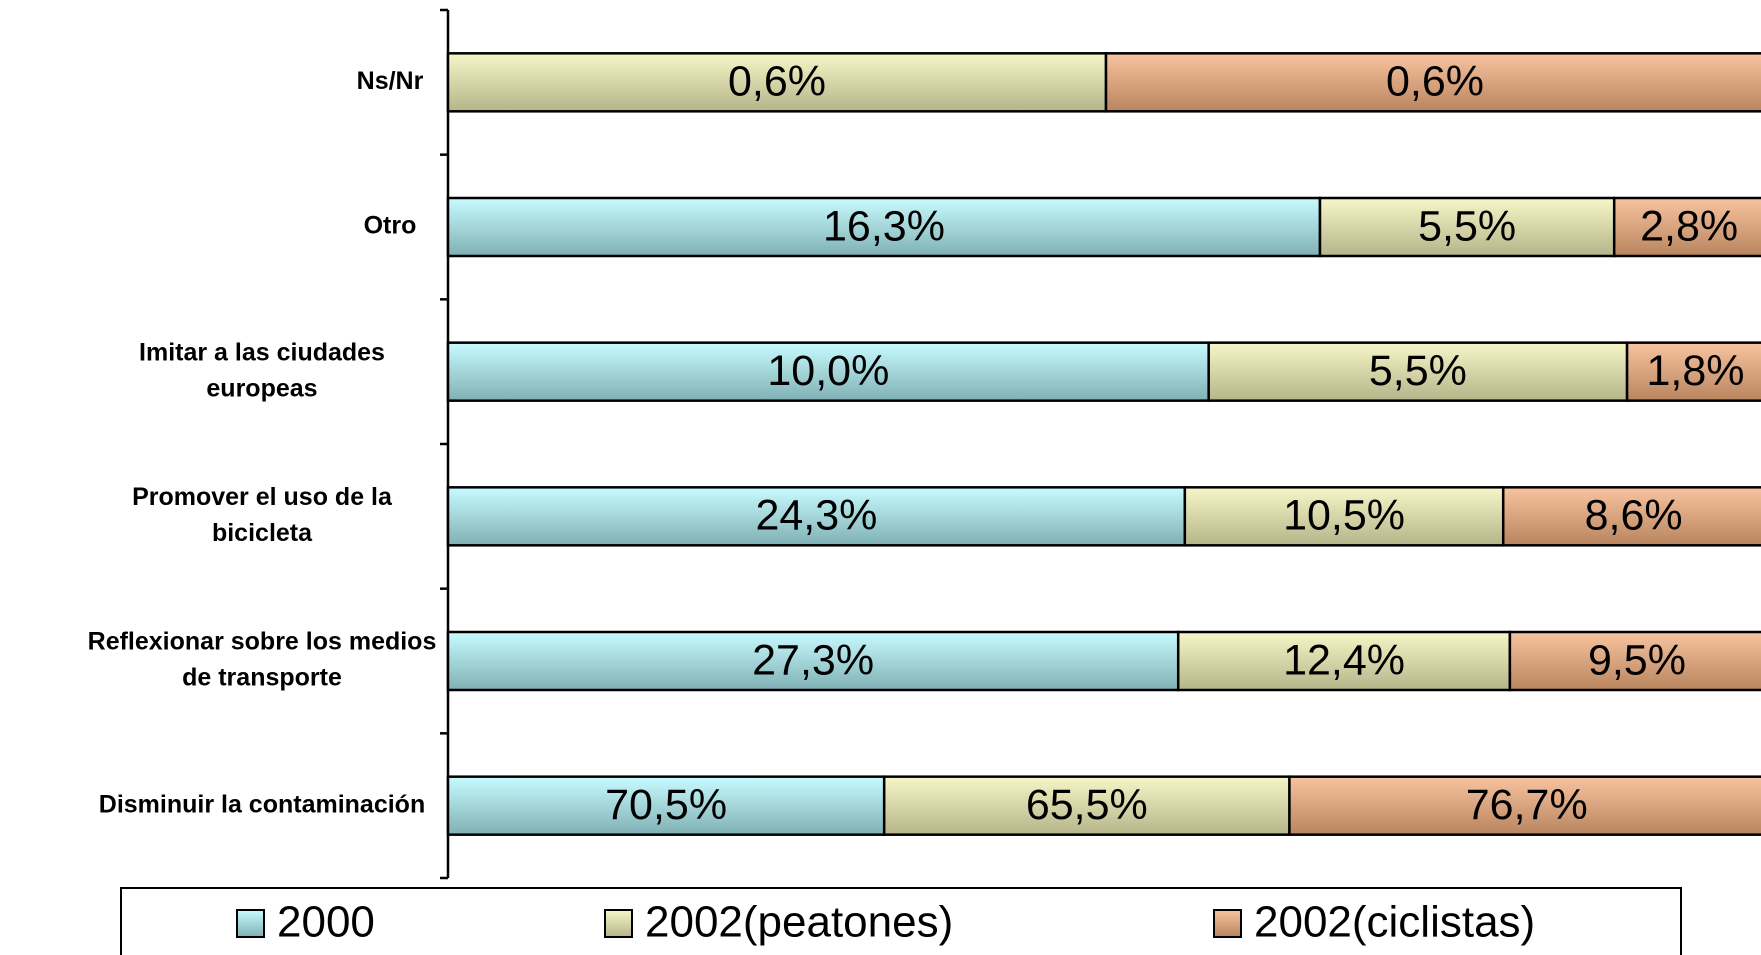  Describe the element at coordinates (1637, 660) in the screenshot. I see `data-label: 9,5%` at that location.